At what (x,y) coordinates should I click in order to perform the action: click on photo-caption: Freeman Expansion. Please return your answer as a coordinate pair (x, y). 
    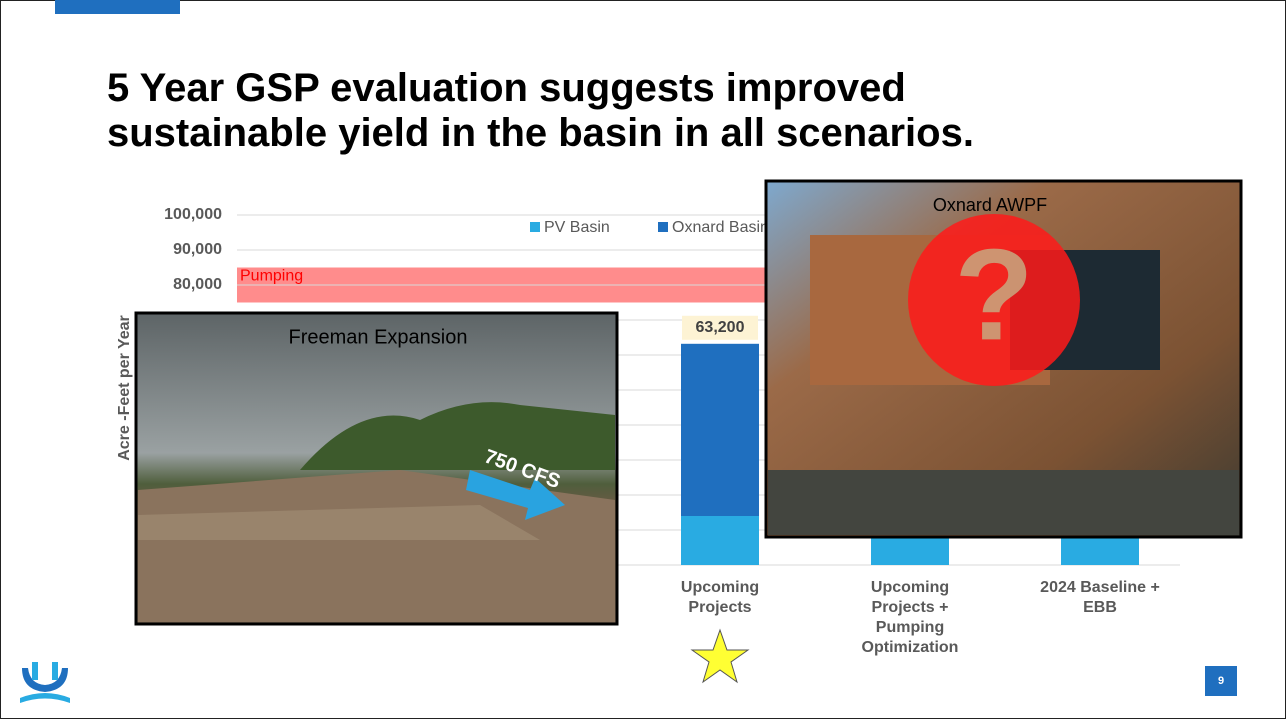
    Looking at the image, I should click on (378, 337).